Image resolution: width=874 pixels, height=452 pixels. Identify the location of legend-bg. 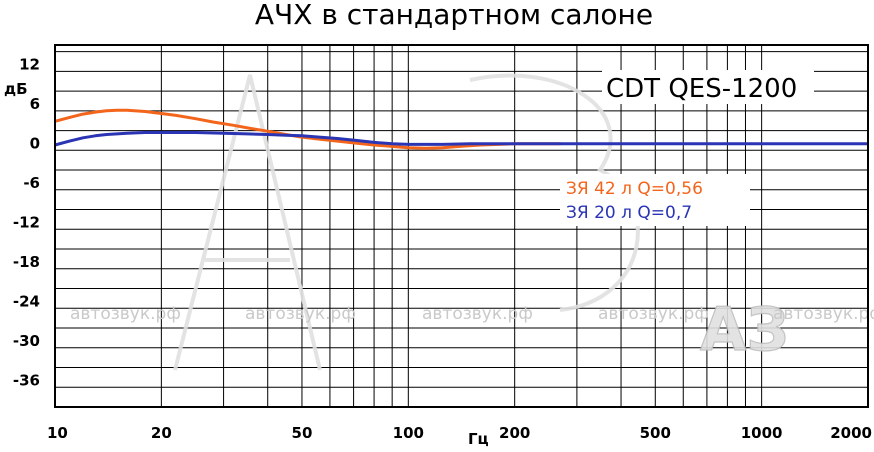
(655, 200).